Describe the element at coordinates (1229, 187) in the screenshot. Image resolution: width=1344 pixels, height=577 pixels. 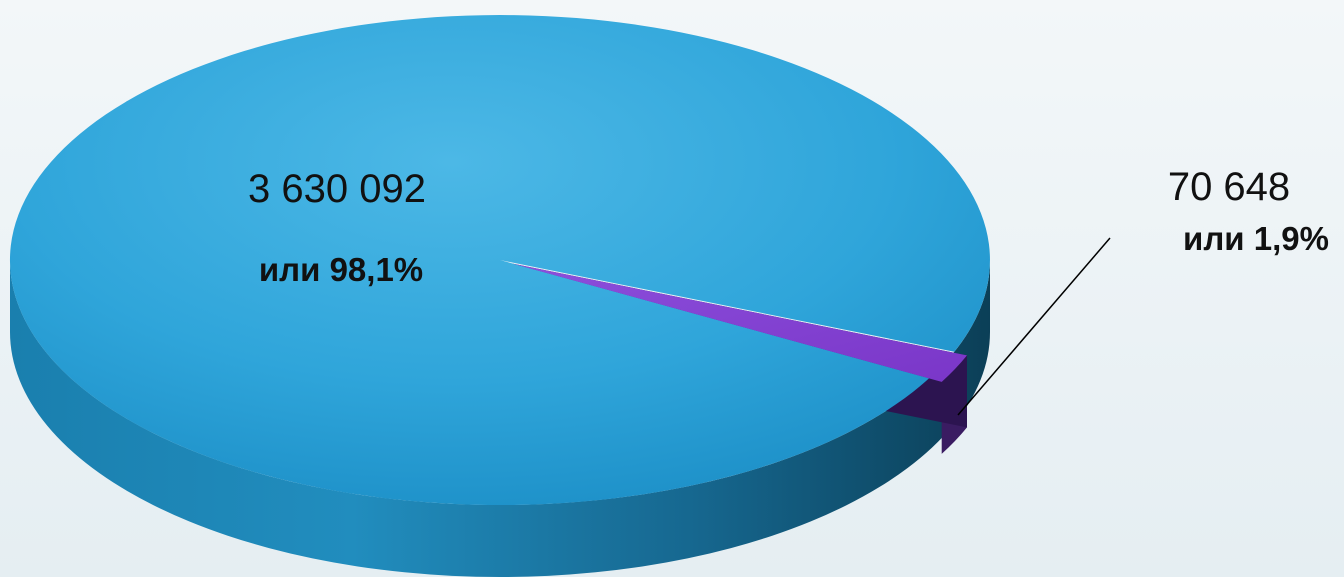
I see `data-label-value-1: 70 648` at that location.